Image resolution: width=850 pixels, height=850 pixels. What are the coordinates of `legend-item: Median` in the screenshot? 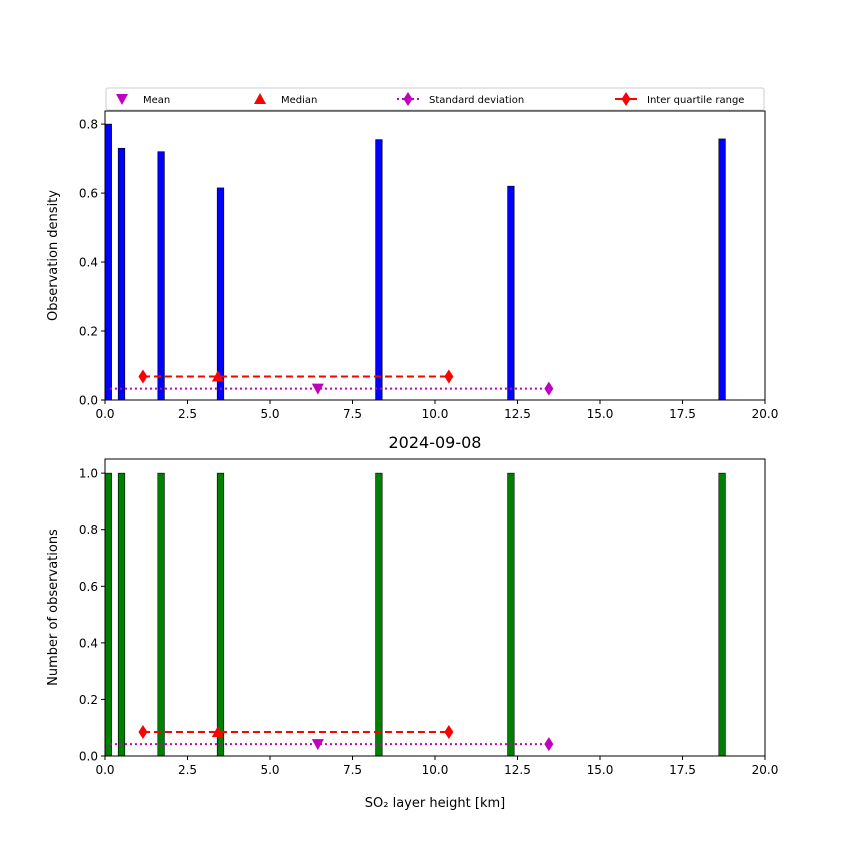 It's located at (285, 99).